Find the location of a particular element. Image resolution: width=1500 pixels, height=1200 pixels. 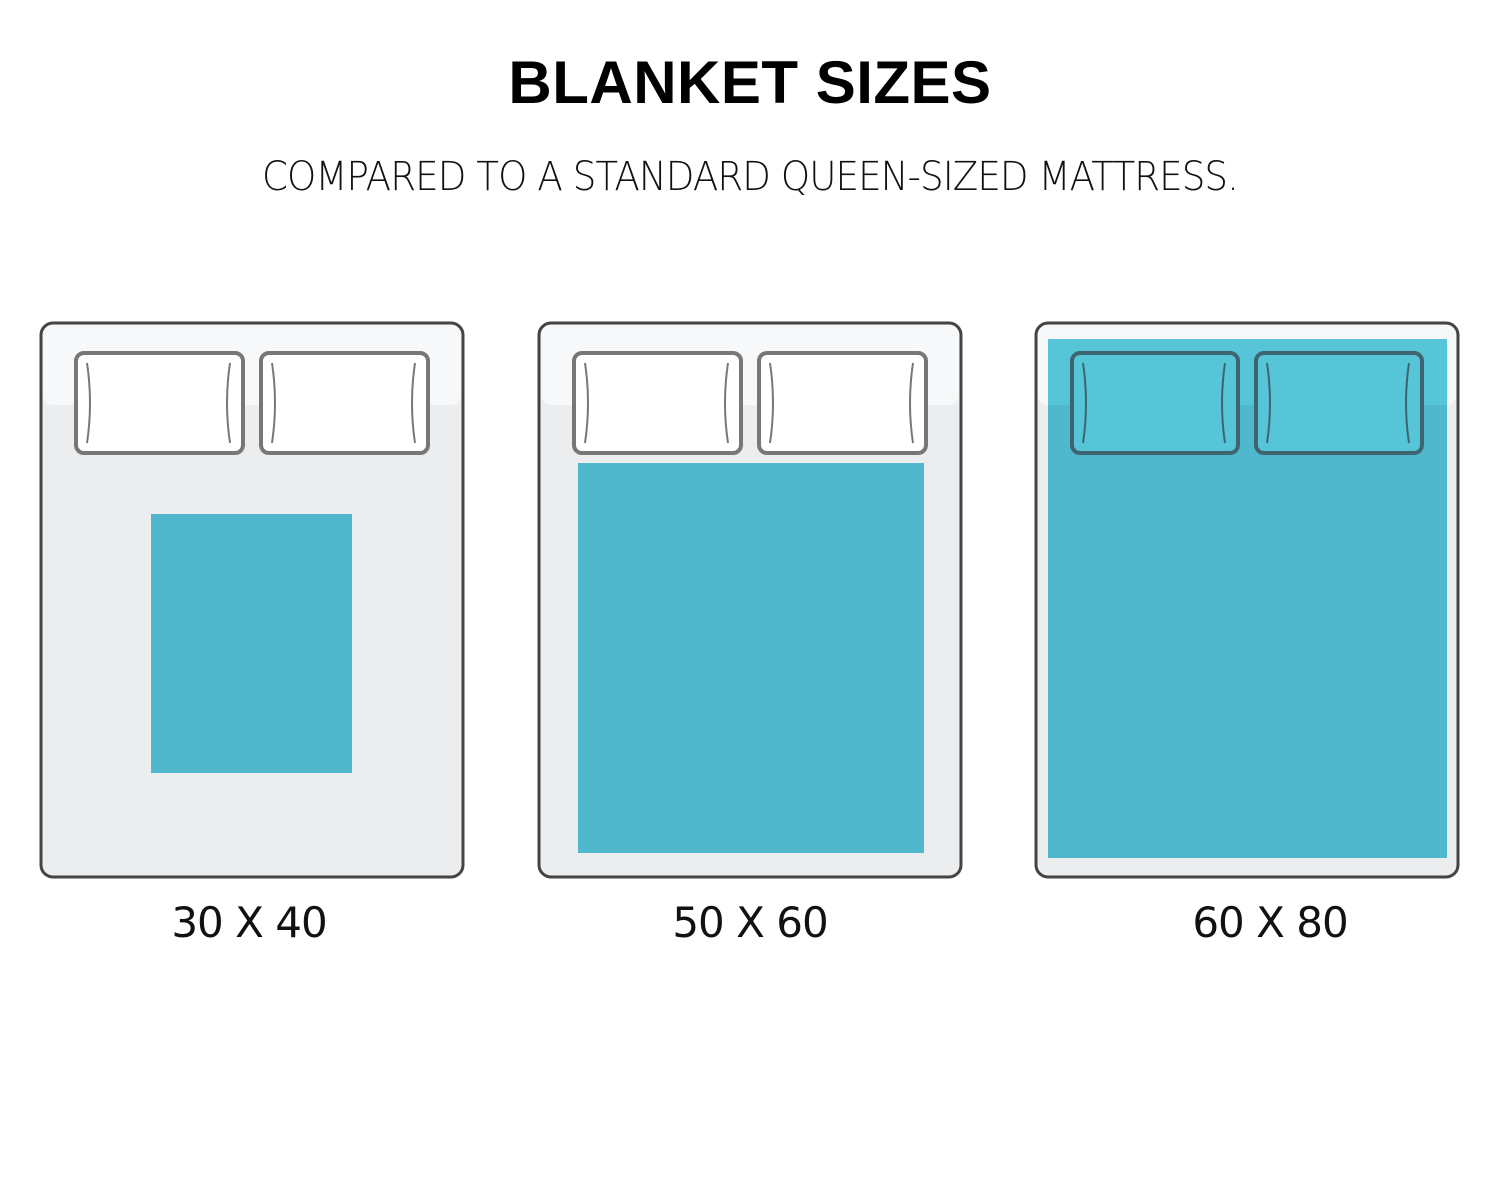

blanket-50x60 is located at coordinates (751, 658).